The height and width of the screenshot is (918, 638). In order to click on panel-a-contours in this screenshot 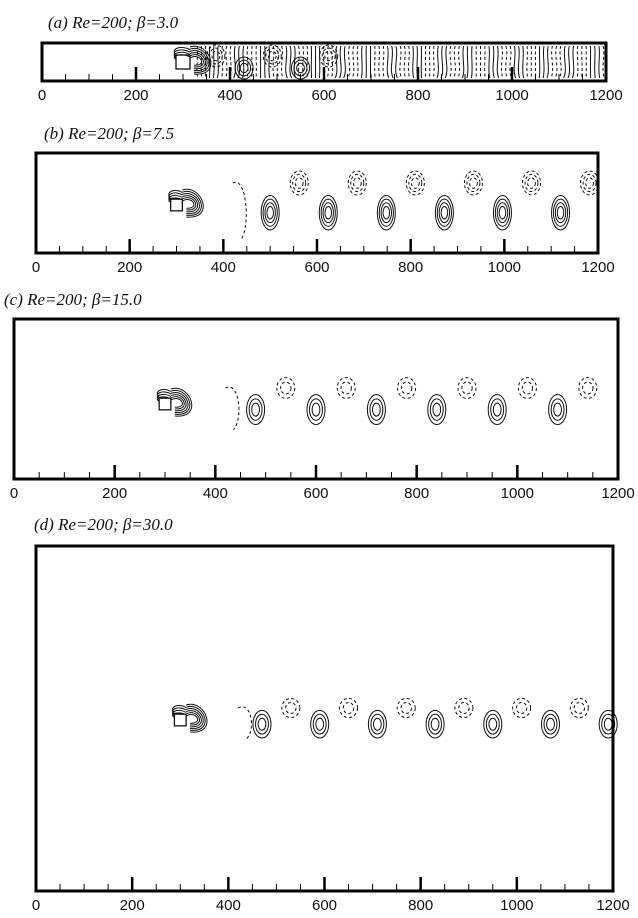, I will do `click(389, 62)`.